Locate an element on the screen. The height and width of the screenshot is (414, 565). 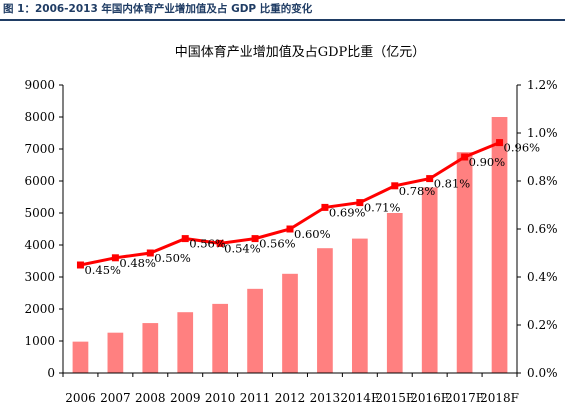
right-tick-label: 0.4% is located at coordinates (542, 277).